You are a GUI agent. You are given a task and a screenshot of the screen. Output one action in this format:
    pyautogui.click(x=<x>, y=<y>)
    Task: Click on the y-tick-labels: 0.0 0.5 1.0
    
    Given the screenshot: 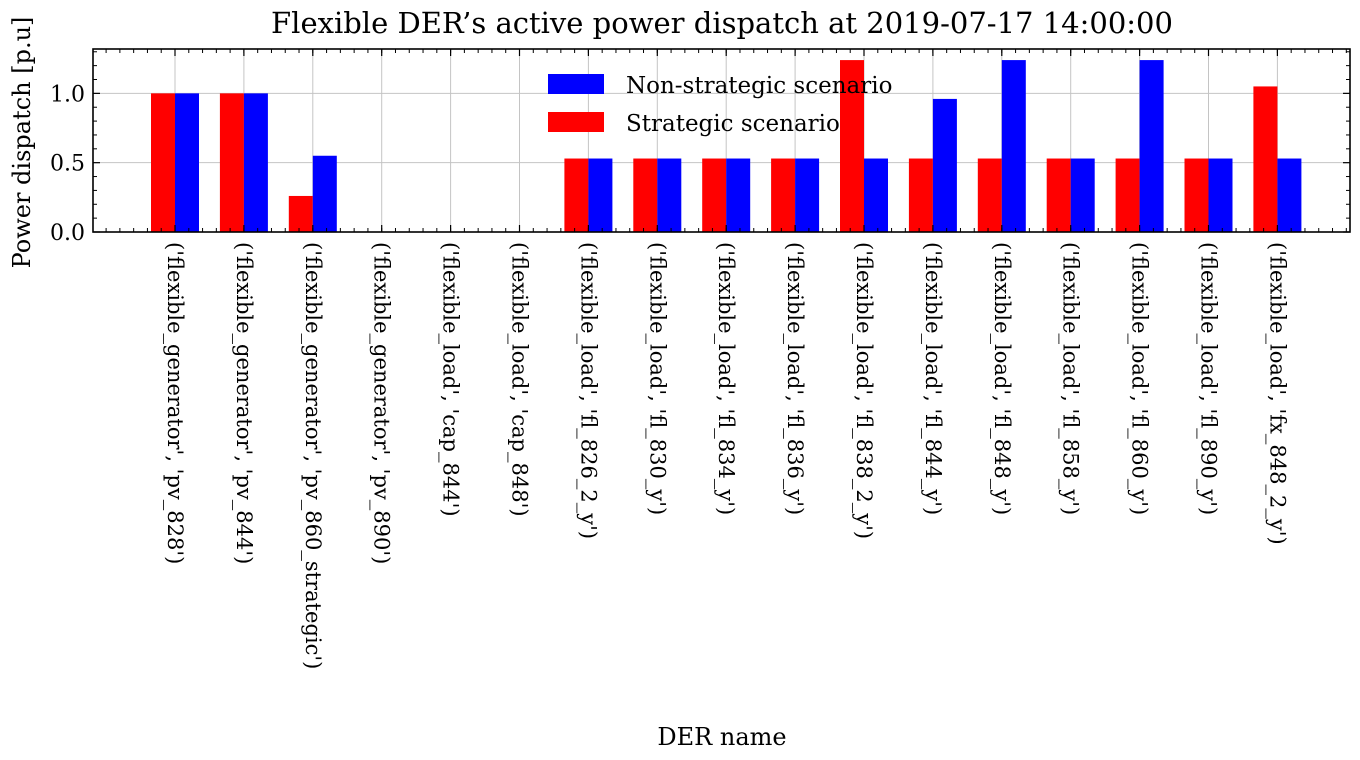 What is the action you would take?
    pyautogui.click(x=67, y=164)
    